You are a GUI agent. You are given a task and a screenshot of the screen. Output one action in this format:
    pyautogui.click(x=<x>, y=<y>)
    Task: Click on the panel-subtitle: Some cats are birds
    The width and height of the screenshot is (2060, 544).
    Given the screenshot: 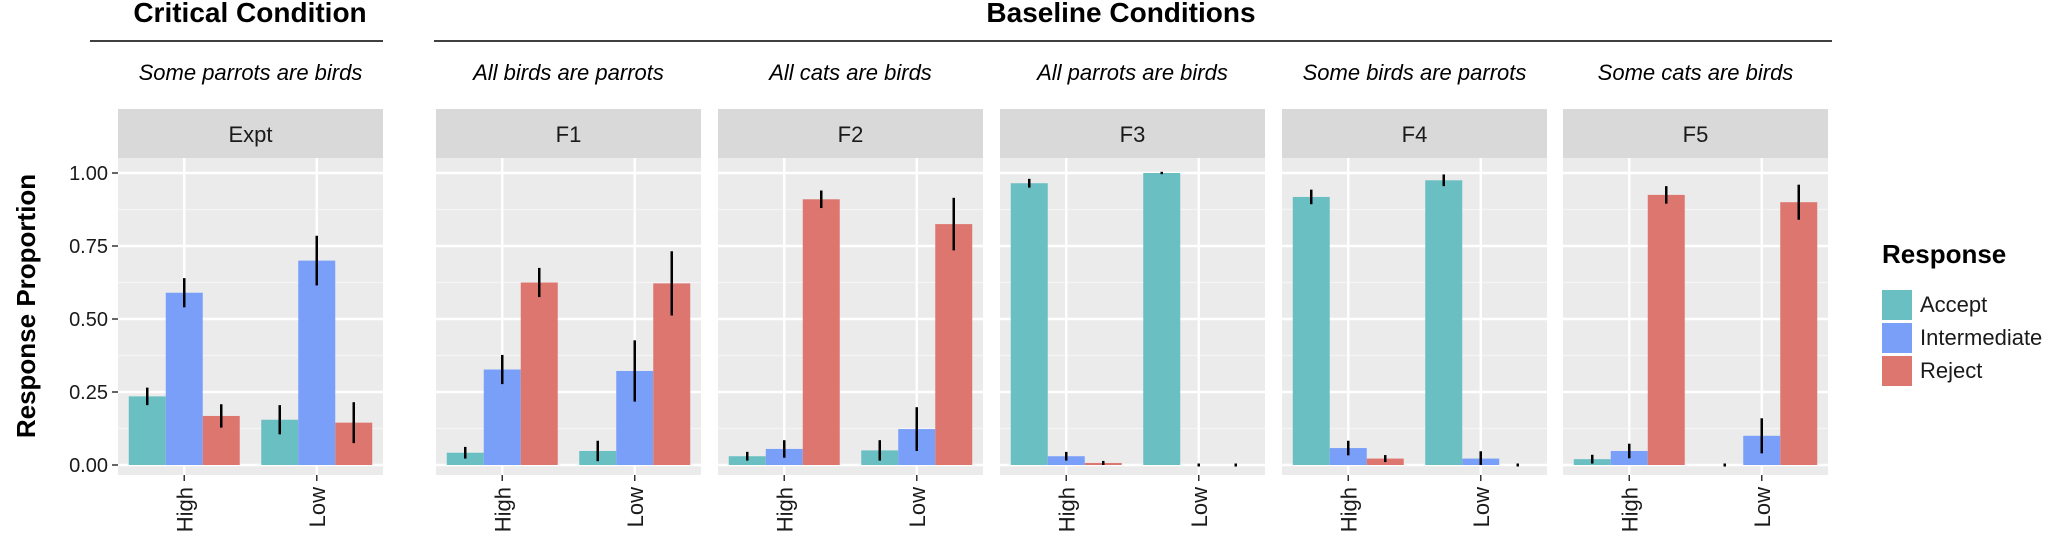 What is the action you would take?
    pyautogui.click(x=1696, y=72)
    